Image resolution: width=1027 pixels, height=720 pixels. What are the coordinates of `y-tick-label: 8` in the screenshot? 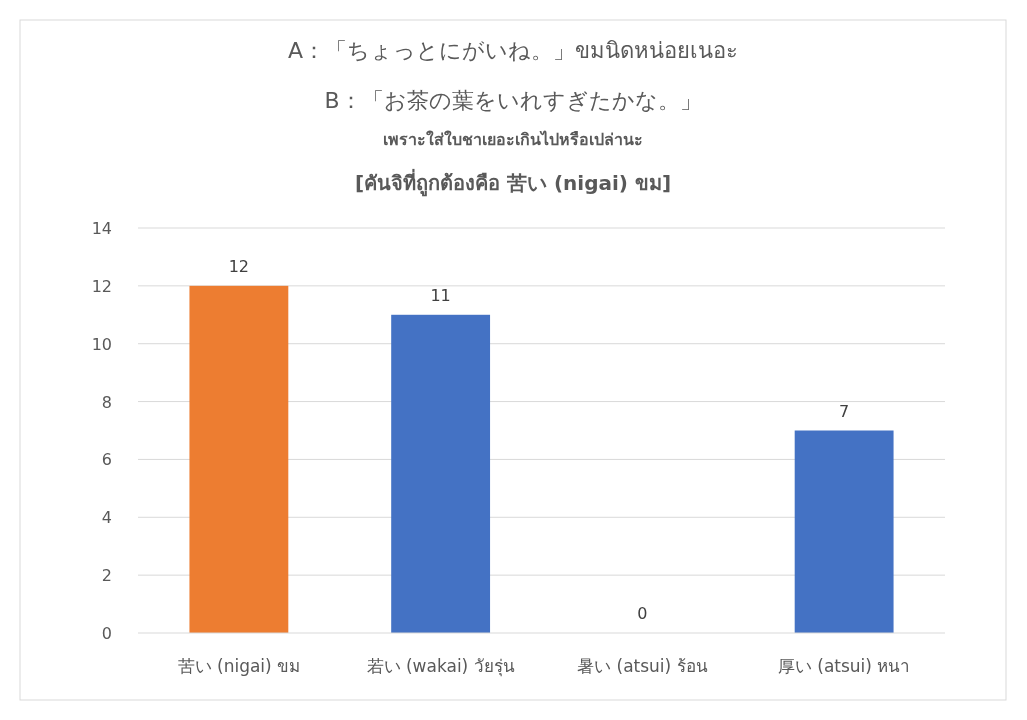 It's located at (106, 402).